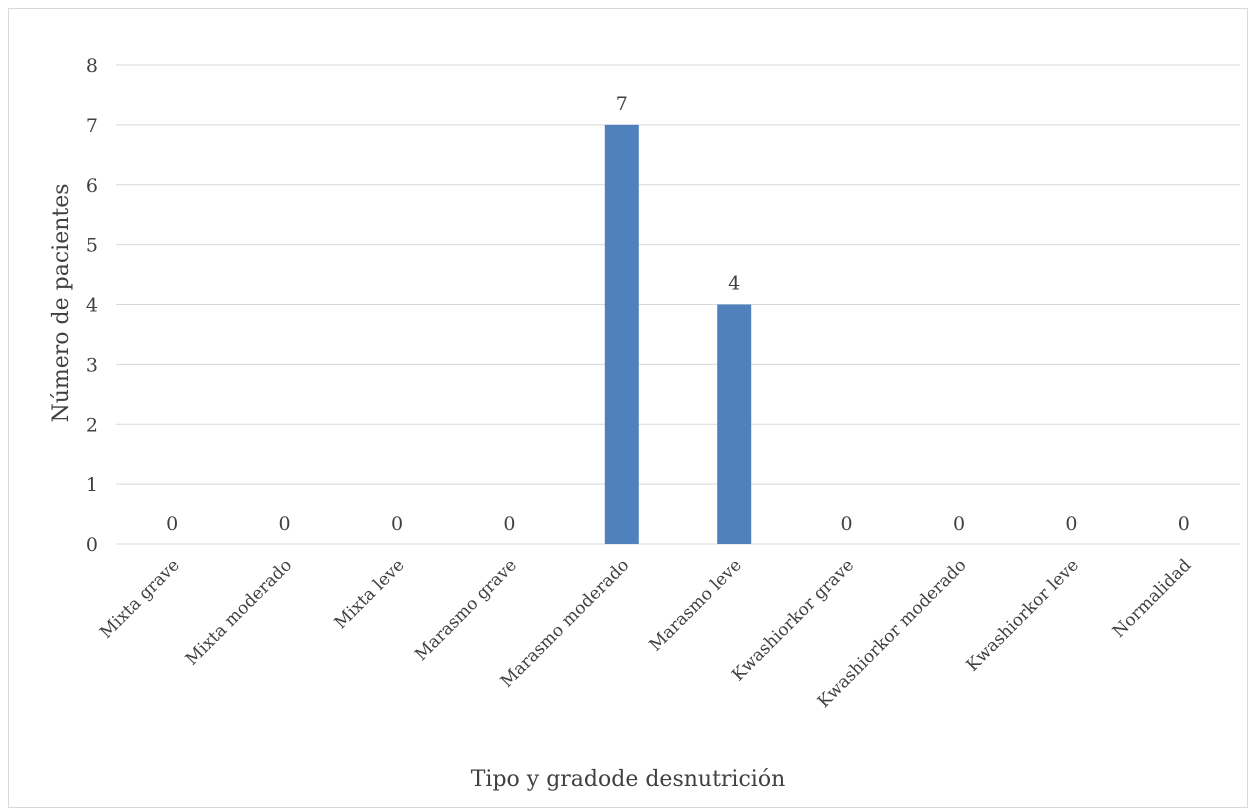 The image size is (1257, 808). I want to click on y-tick-label-6: 6, so click(92, 186).